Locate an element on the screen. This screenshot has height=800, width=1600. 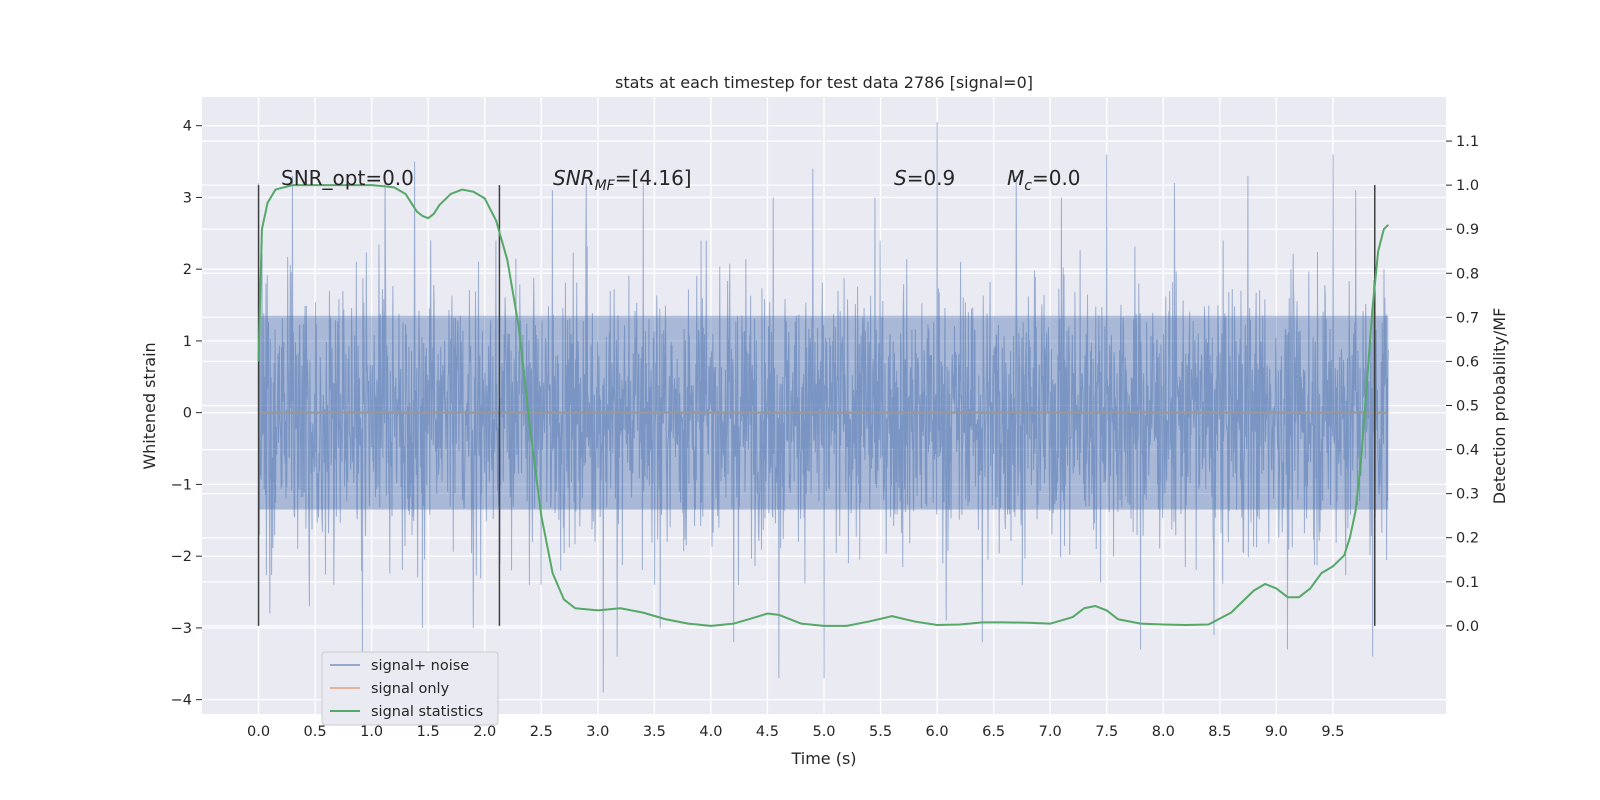
annotation-mc-value: =0.0 is located at coordinates (1056, 178).